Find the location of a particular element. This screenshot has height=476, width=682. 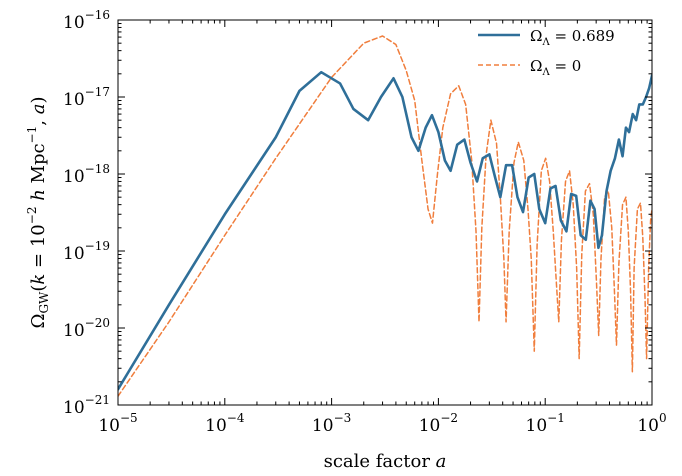

x-axis-label: scale factor a is located at coordinates (385, 461).